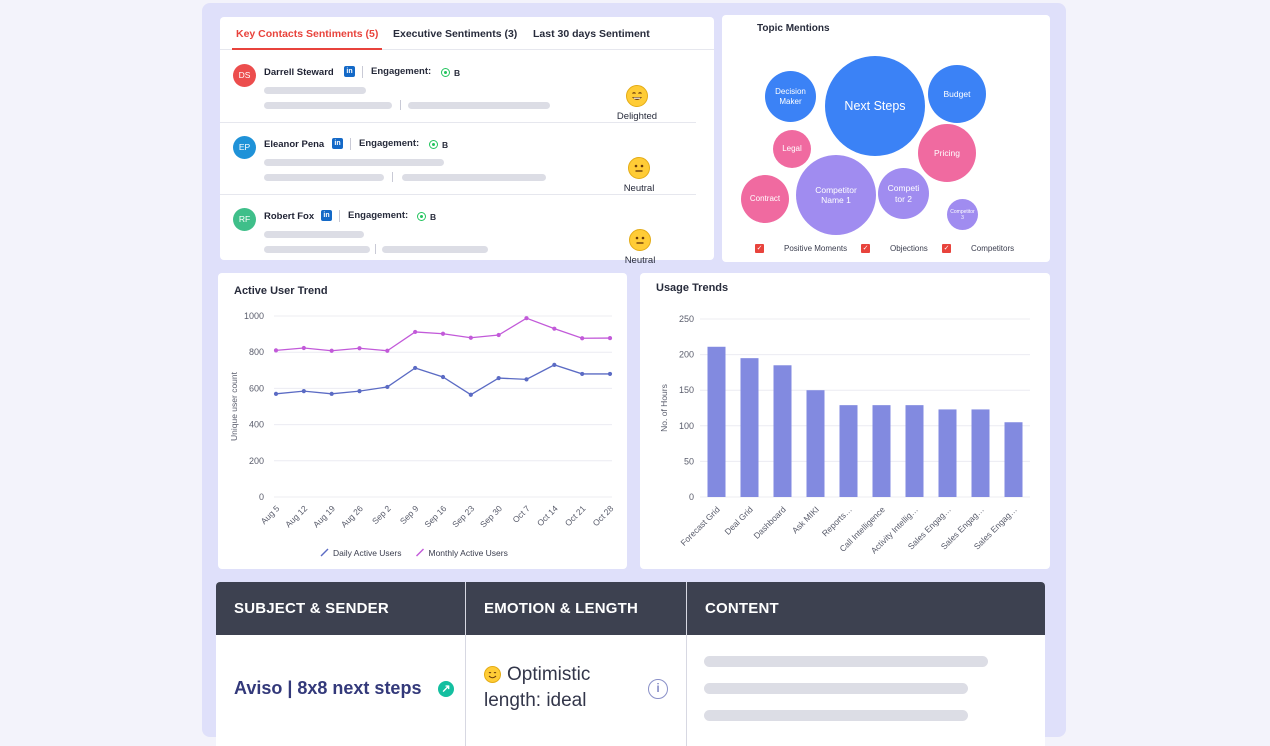 Image resolution: width=1270 pixels, height=746 pixels. I want to click on legend-label: Competitors, so click(993, 248).